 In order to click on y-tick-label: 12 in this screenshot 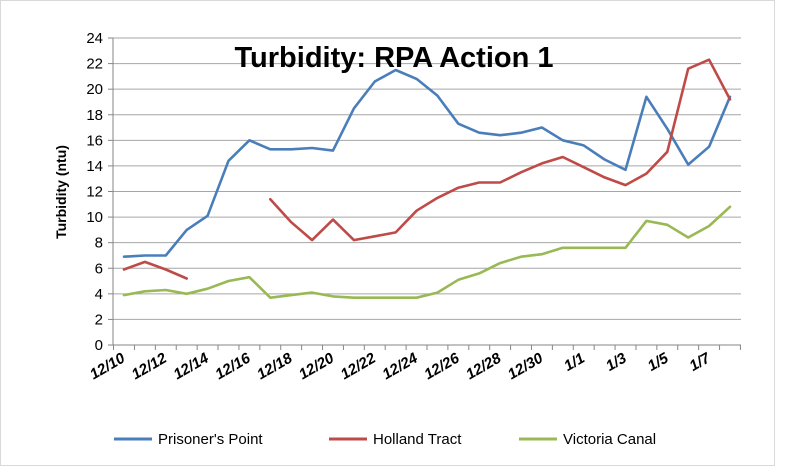, I will do `click(94, 192)`.